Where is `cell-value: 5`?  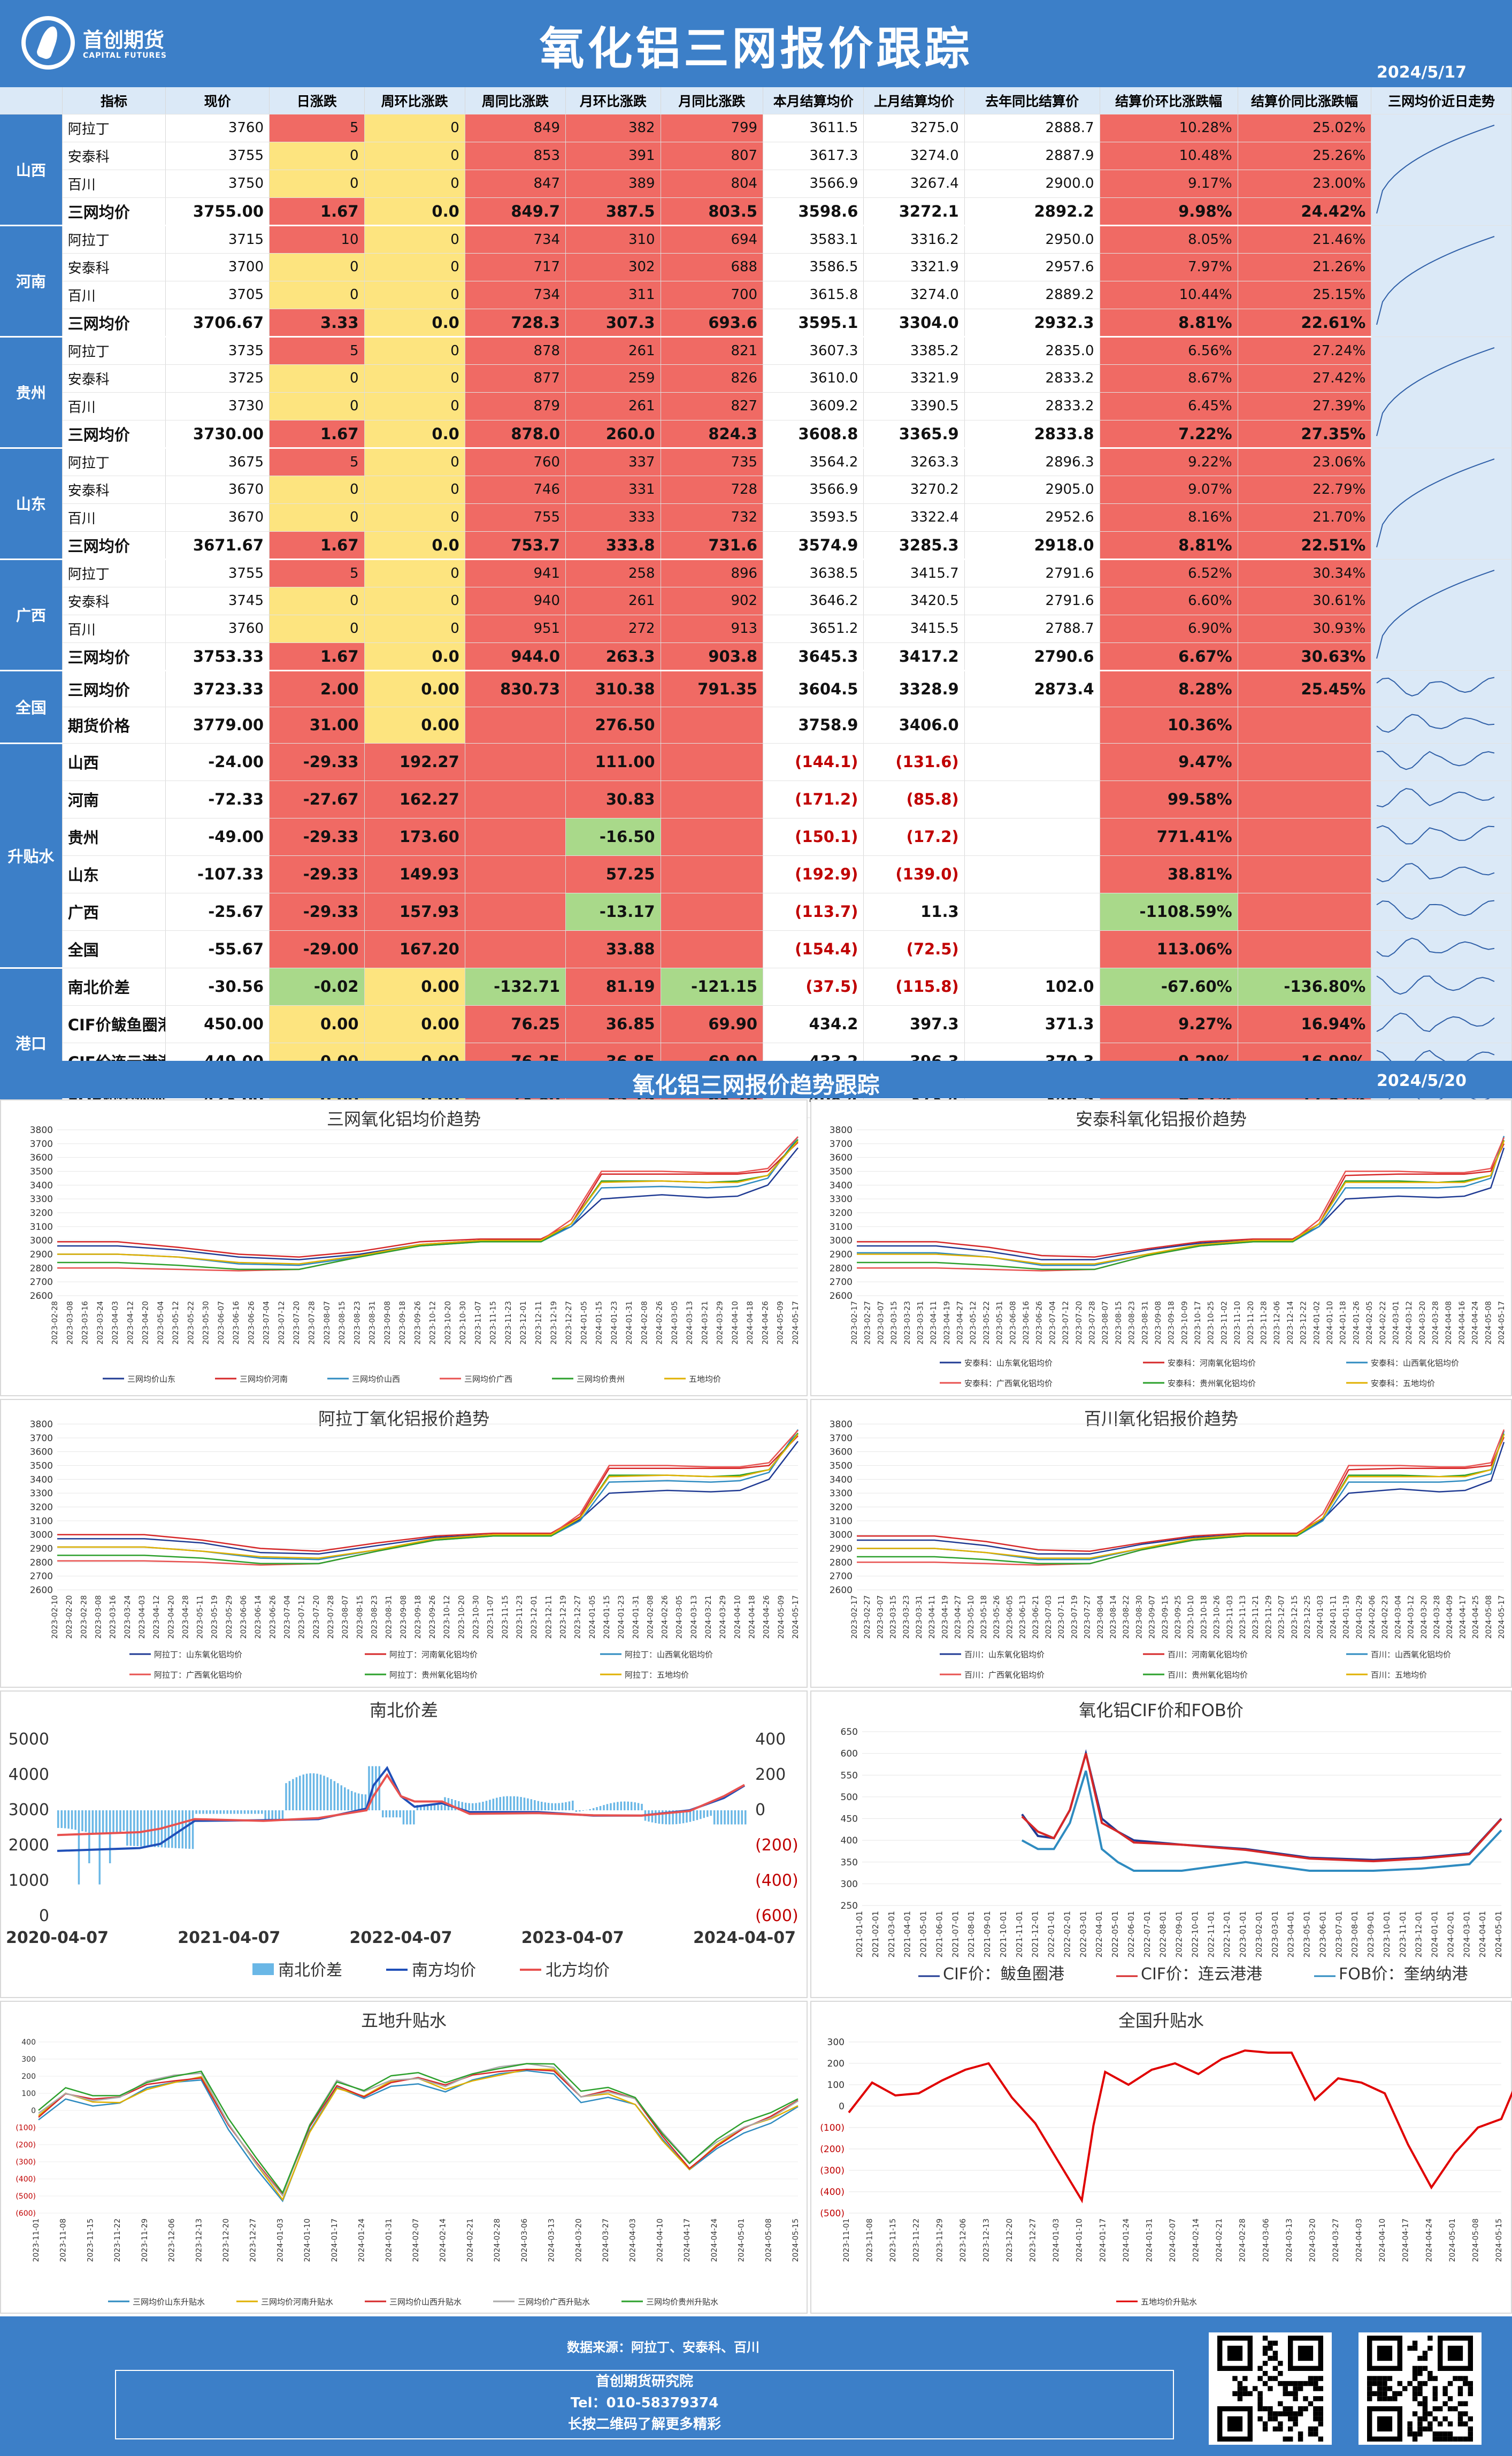 cell-value: 5 is located at coordinates (317, 351).